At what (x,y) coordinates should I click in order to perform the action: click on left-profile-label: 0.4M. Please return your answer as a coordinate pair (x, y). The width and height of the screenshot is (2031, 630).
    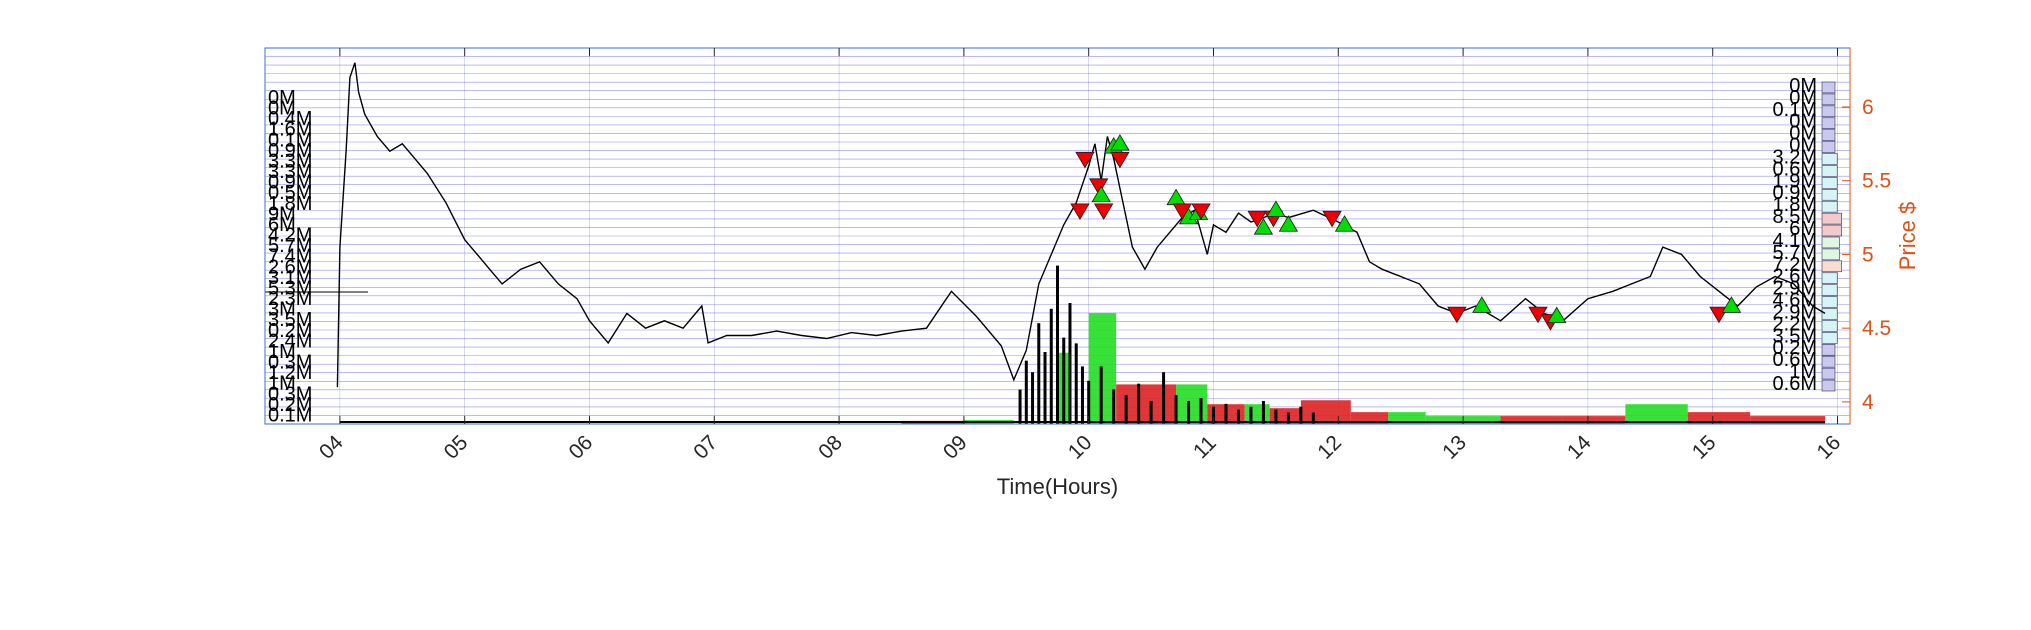
    Looking at the image, I should click on (290, 119).